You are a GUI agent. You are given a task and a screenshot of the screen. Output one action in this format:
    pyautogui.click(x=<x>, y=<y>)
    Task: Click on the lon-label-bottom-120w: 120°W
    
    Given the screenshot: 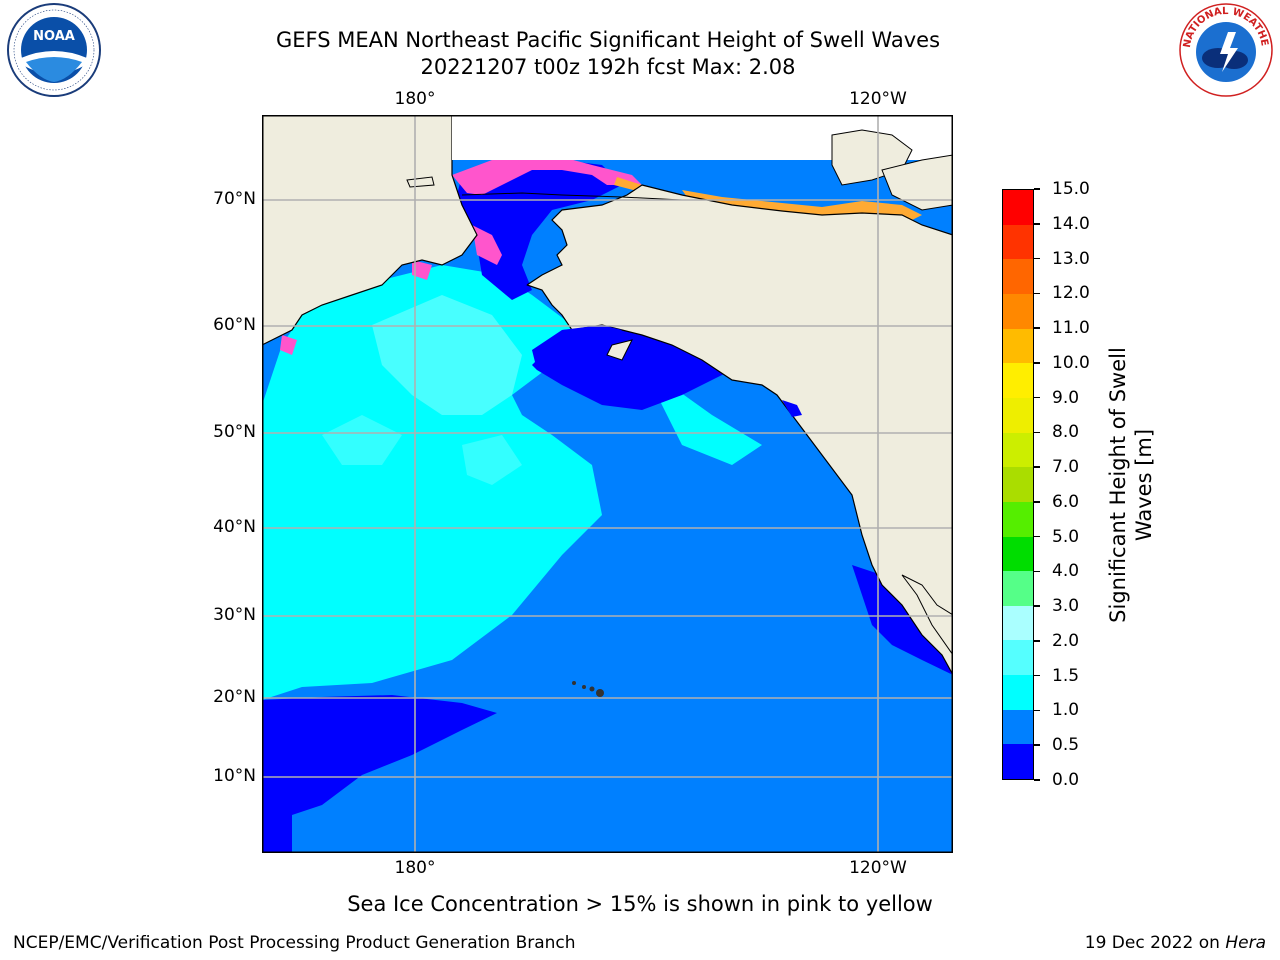 What is the action you would take?
    pyautogui.click(x=878, y=868)
    